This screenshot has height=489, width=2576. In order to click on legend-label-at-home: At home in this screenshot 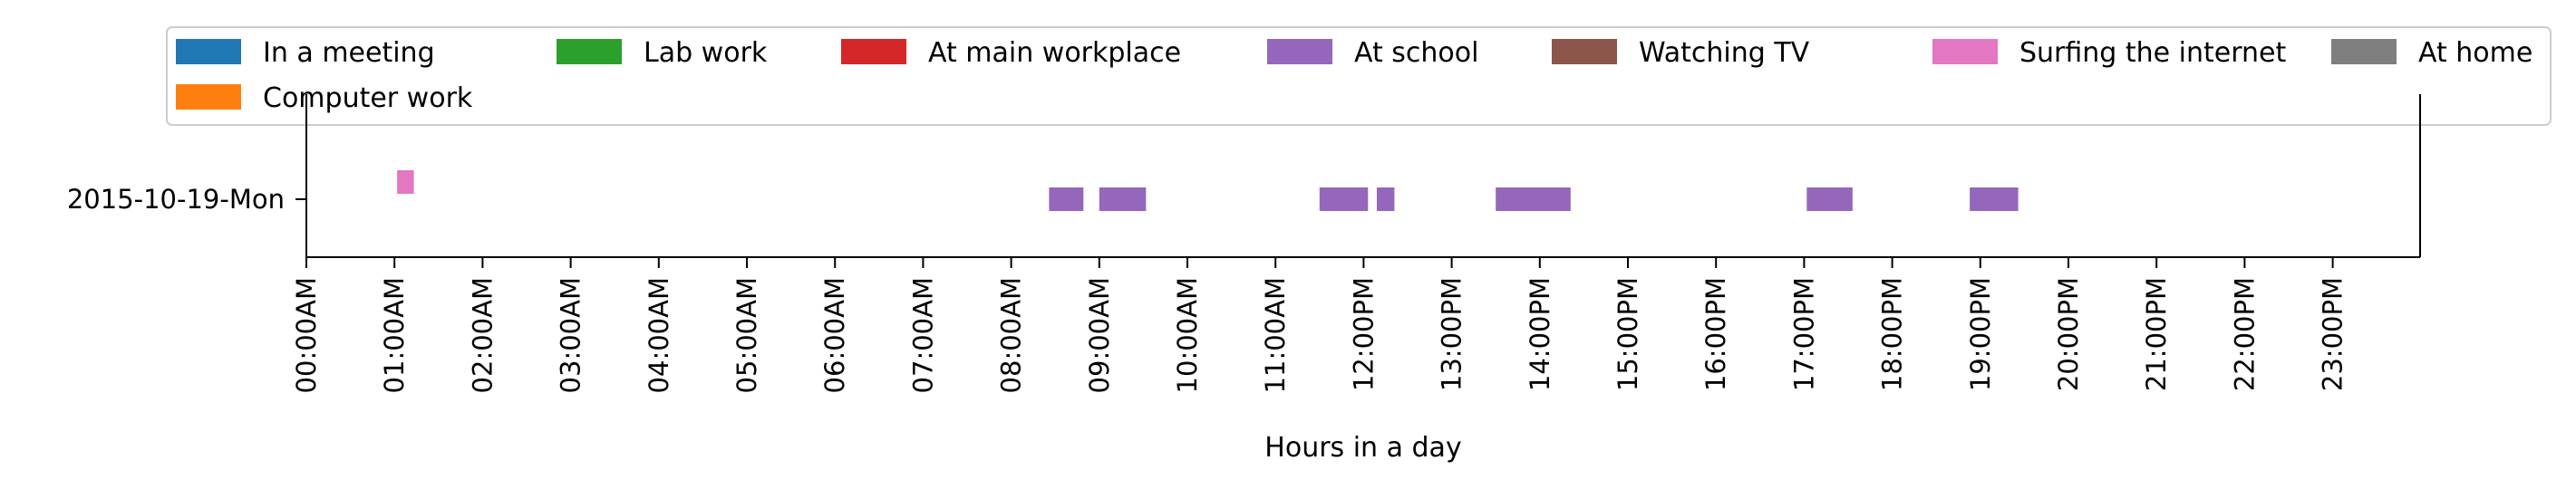, I will do `click(2475, 53)`.